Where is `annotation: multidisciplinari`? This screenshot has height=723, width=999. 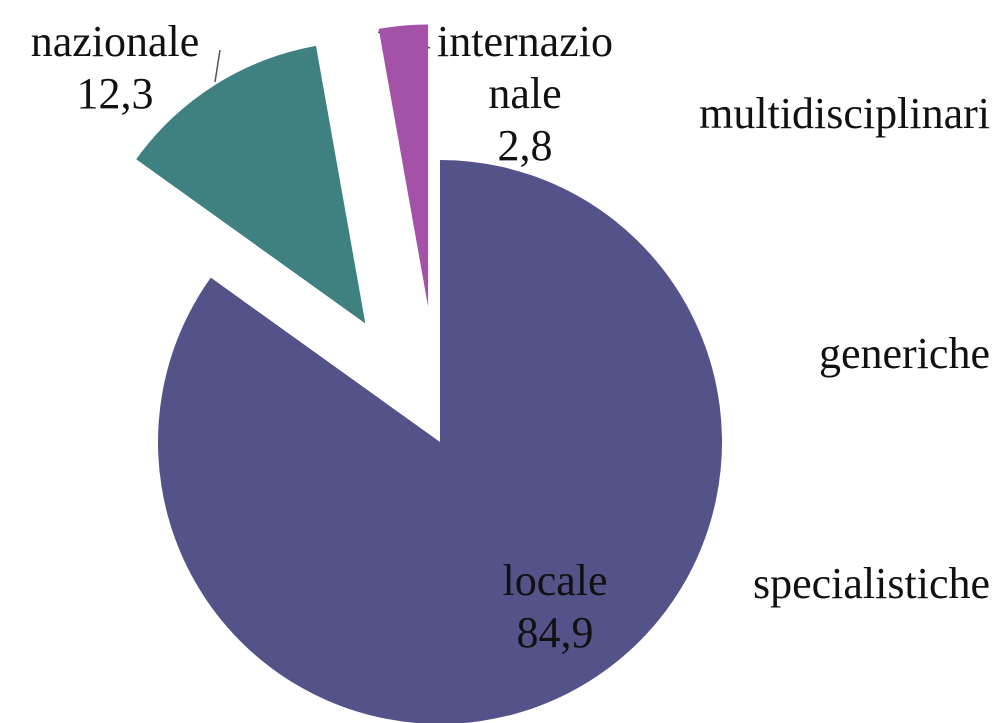 annotation: multidisciplinari is located at coordinates (844, 113).